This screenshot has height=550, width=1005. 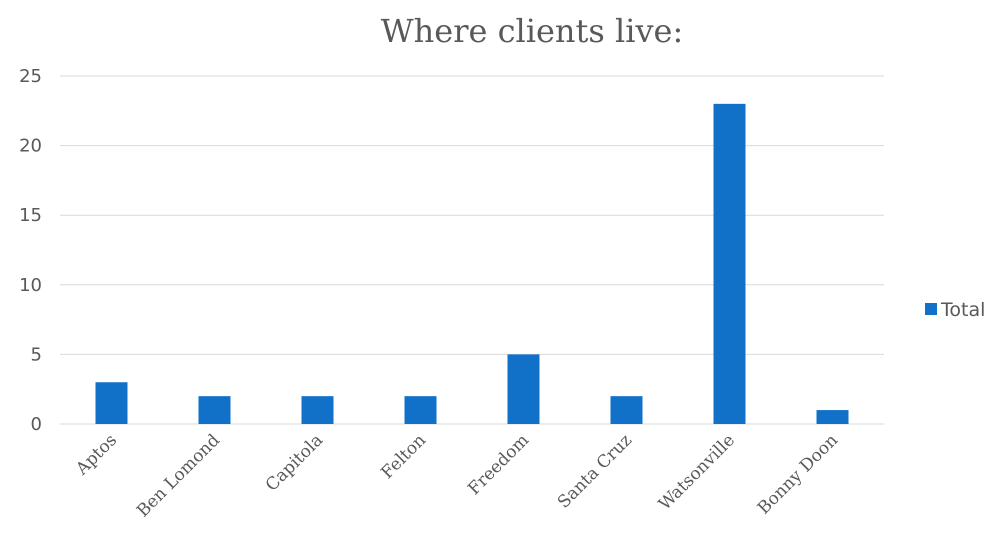 What do you see at coordinates (697, 472) in the screenshot?
I see `x-tick-label: Watsonville` at bounding box center [697, 472].